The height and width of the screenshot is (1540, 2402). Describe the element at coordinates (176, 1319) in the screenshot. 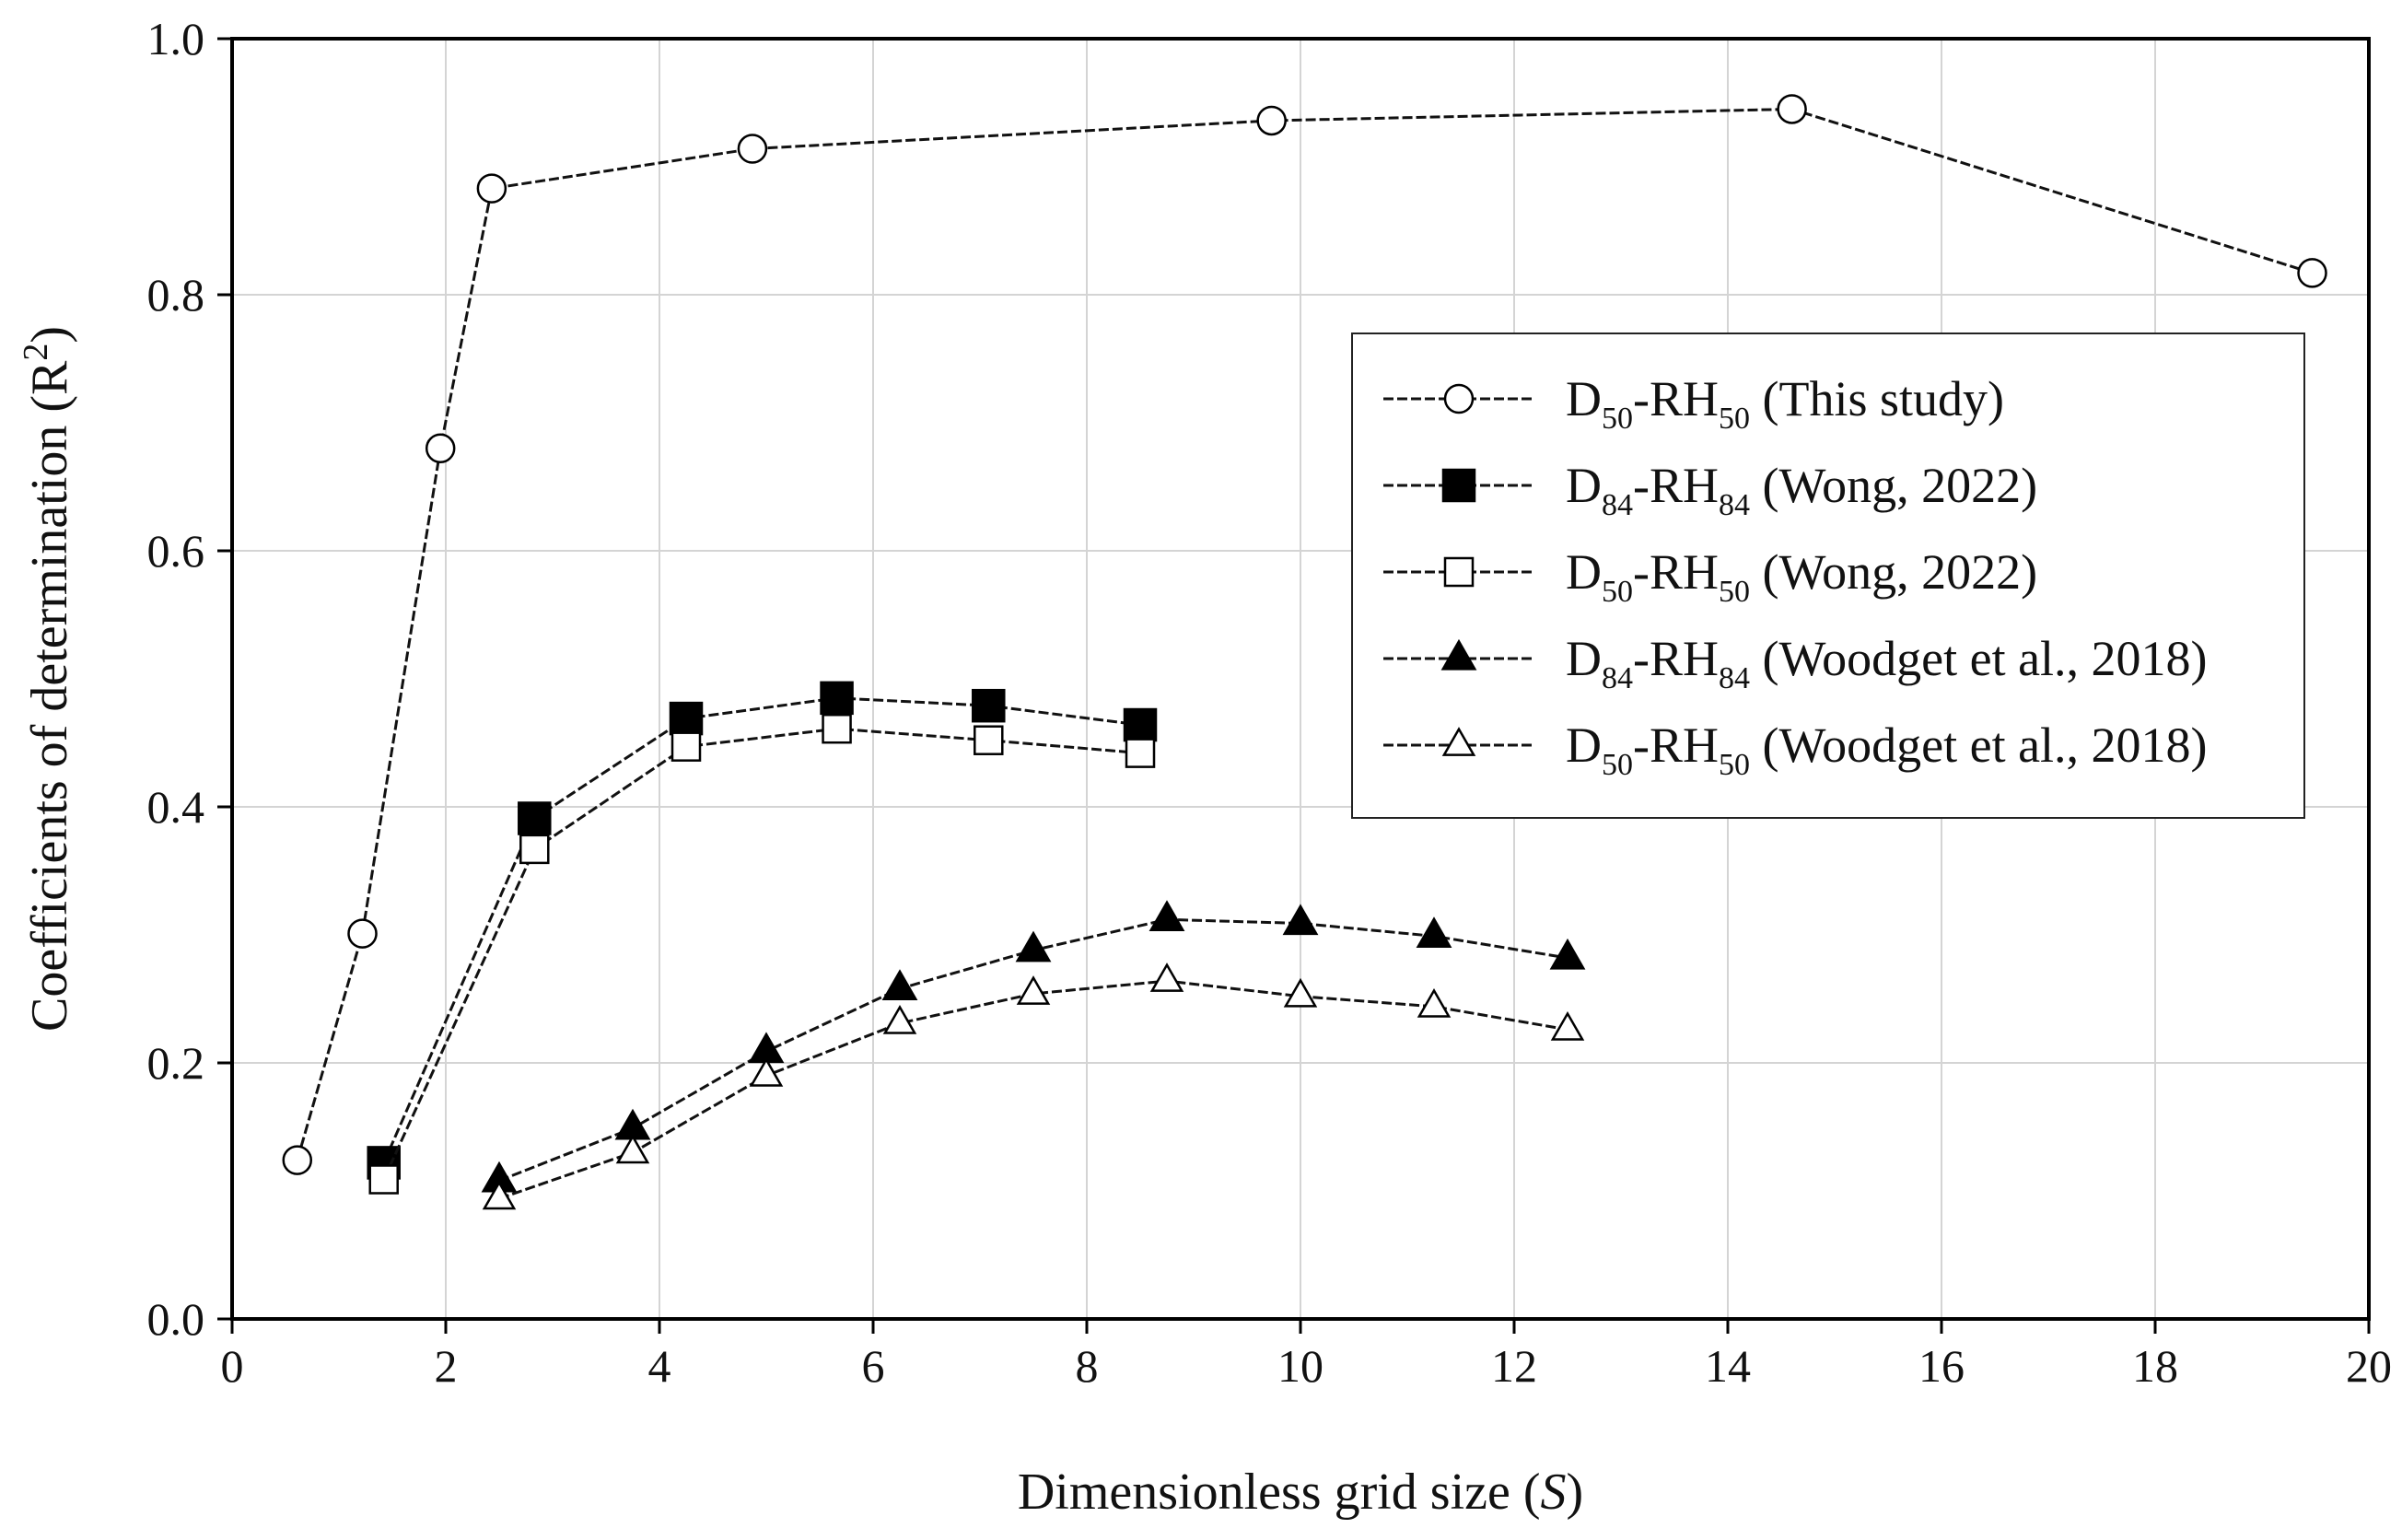

I see `y-tick-label: 0.0` at that location.